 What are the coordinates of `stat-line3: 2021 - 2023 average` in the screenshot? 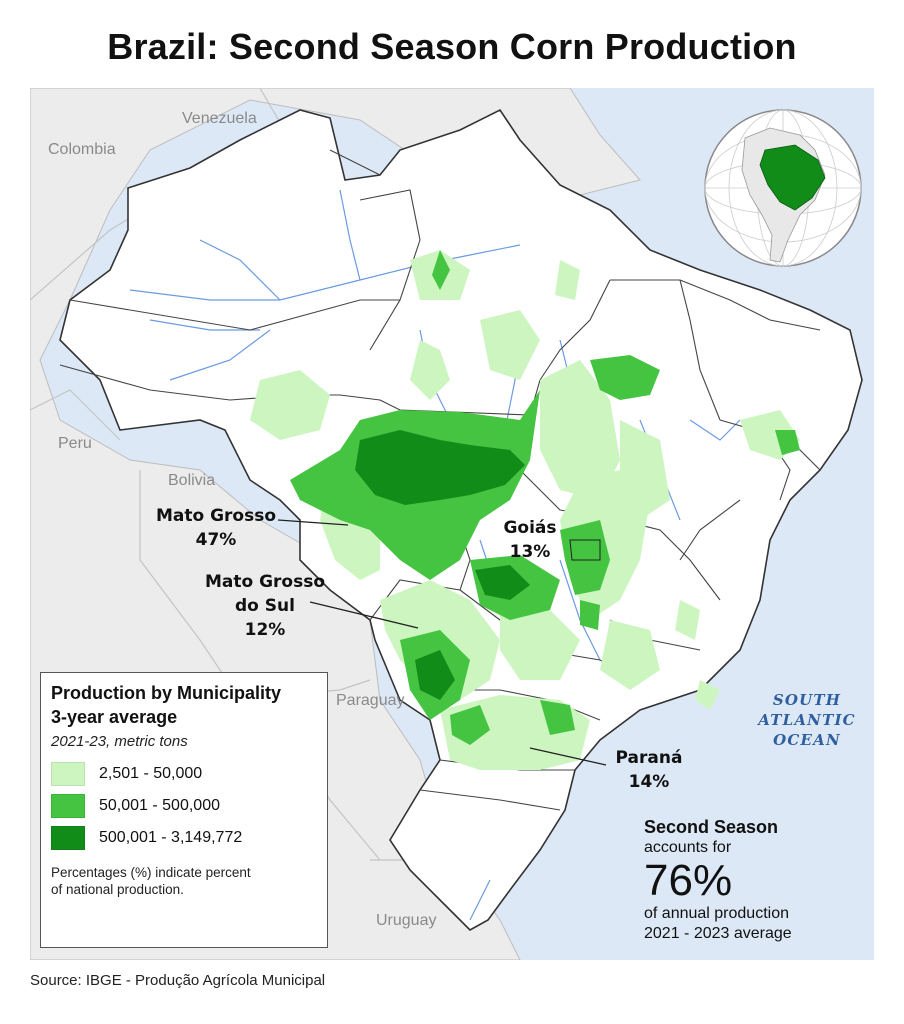 It's located at (718, 933).